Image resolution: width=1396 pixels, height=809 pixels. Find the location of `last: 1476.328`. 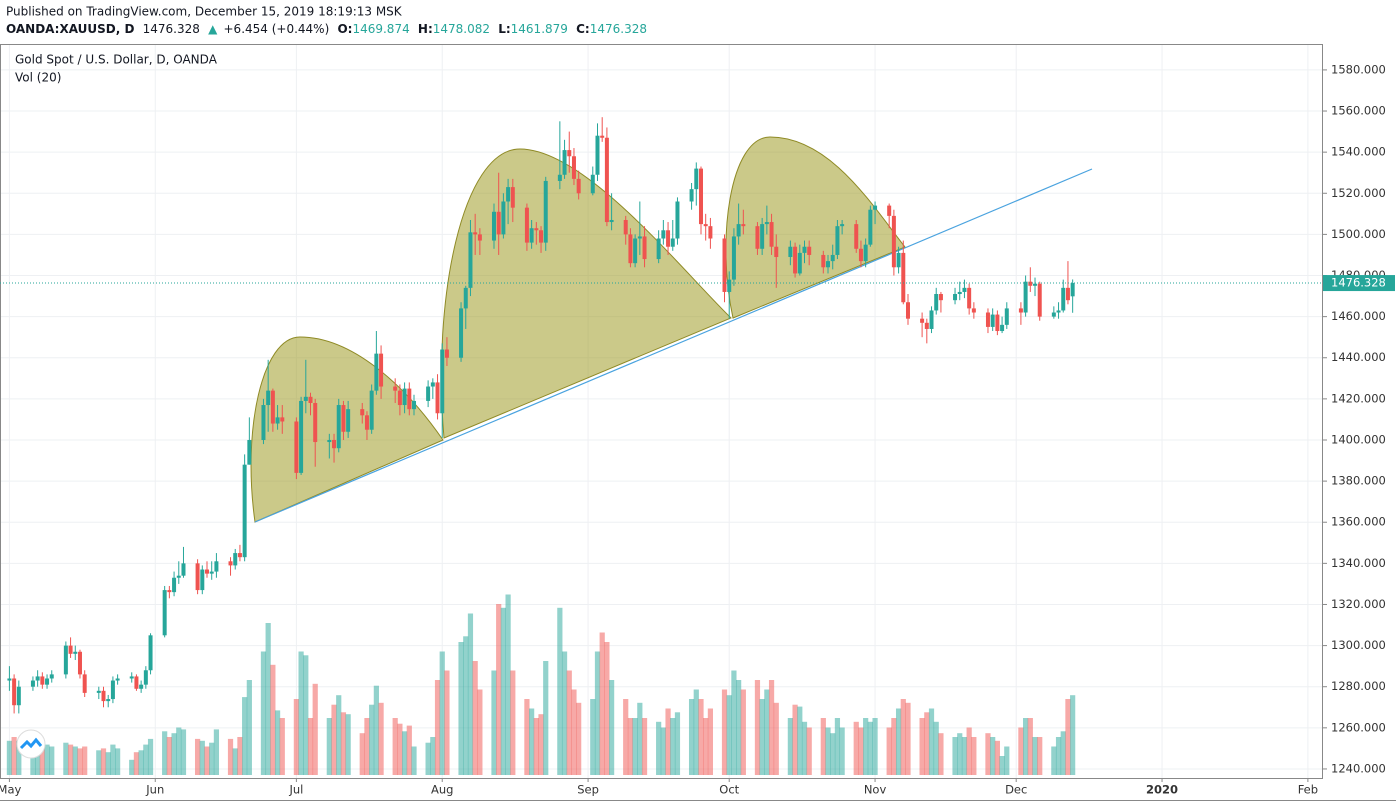

last: 1476.328 is located at coordinates (171, 29).